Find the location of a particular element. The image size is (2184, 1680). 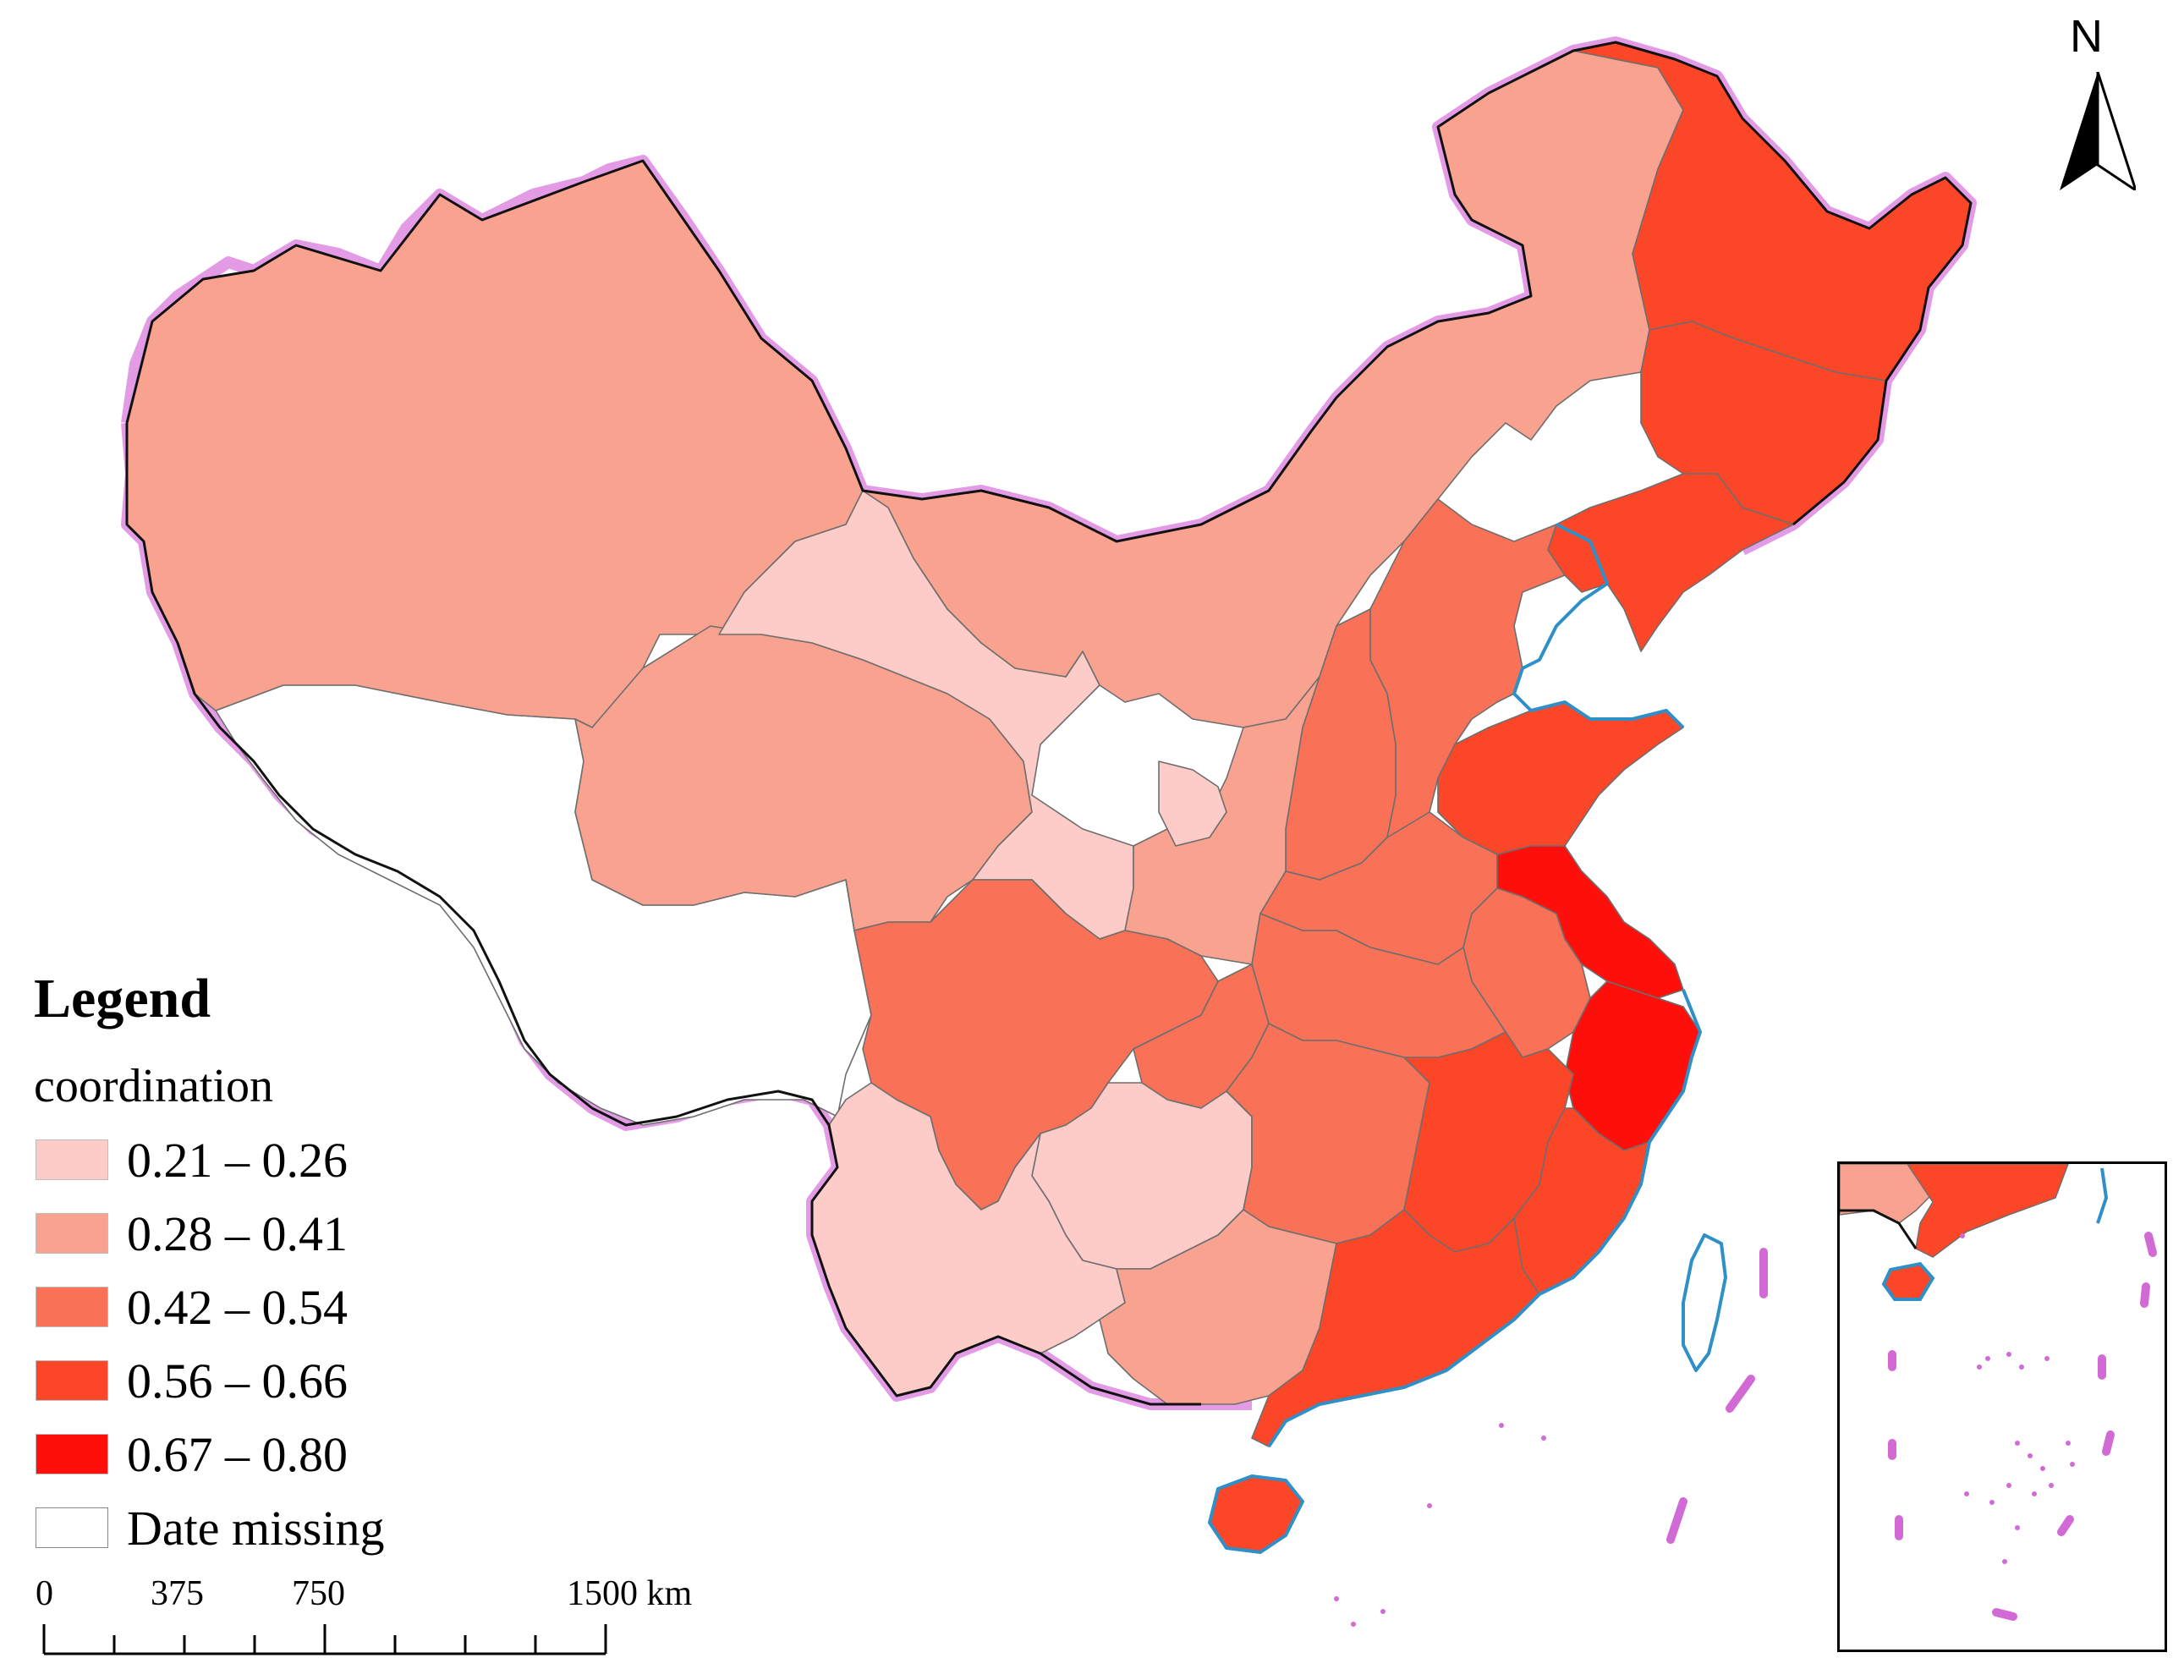

legend-item: 0.56 – 0.66 is located at coordinates (192, 1380).